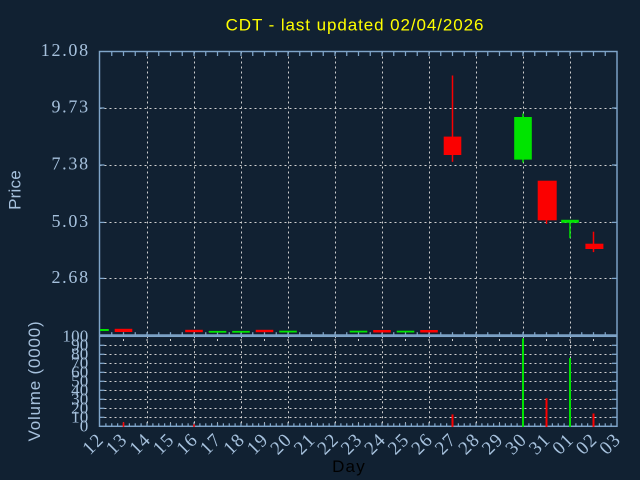 The height and width of the screenshot is (480, 640). What do you see at coordinates (70, 277) in the screenshot?
I see `svg-text: 2.68` at bounding box center [70, 277].